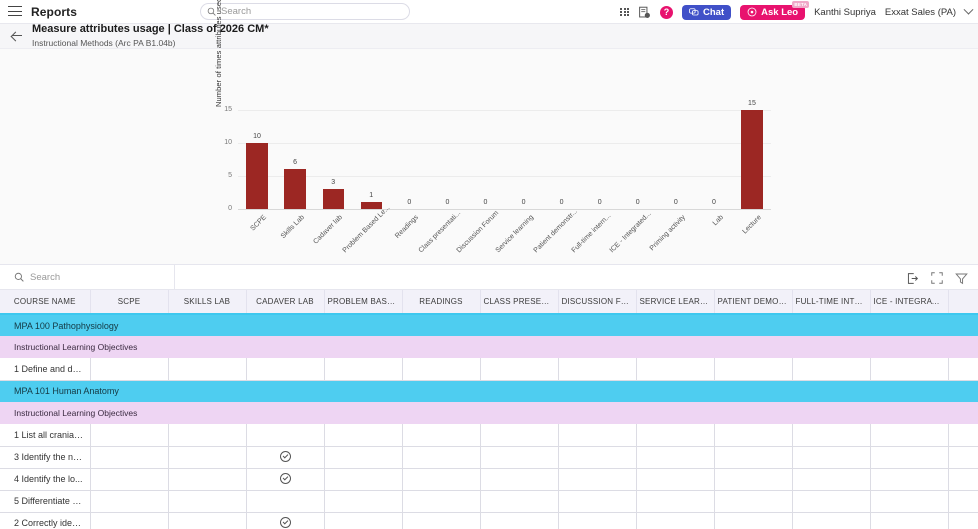  Describe the element at coordinates (441, 302) in the screenshot. I see `table-column-header: READINGS` at that location.